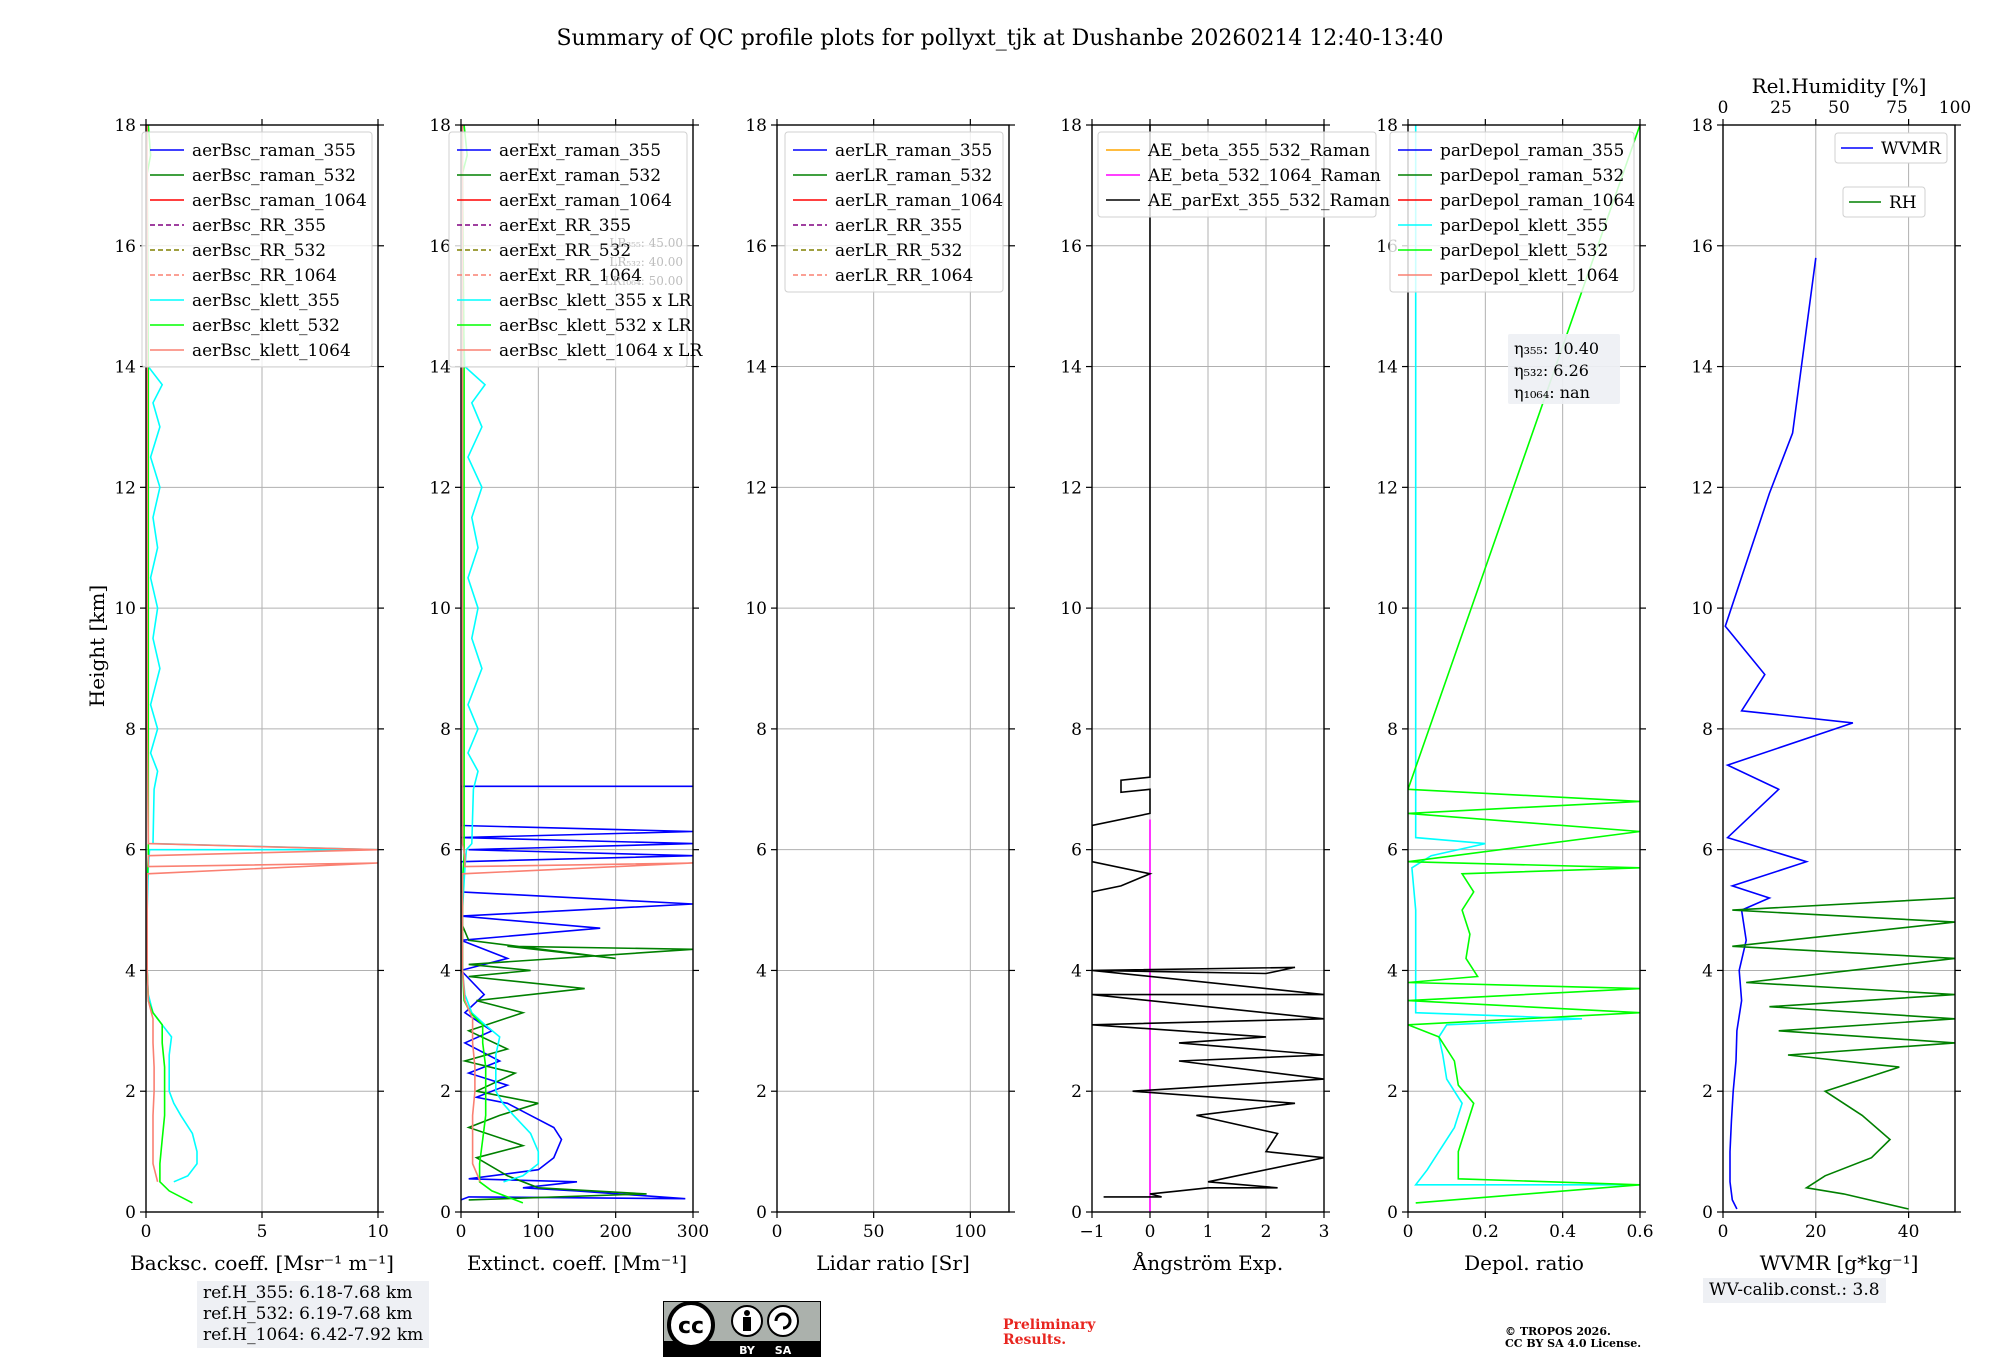 The width and height of the screenshot is (2000, 1360). I want to click on legend-label: aerLR_raman_355, so click(913, 151).